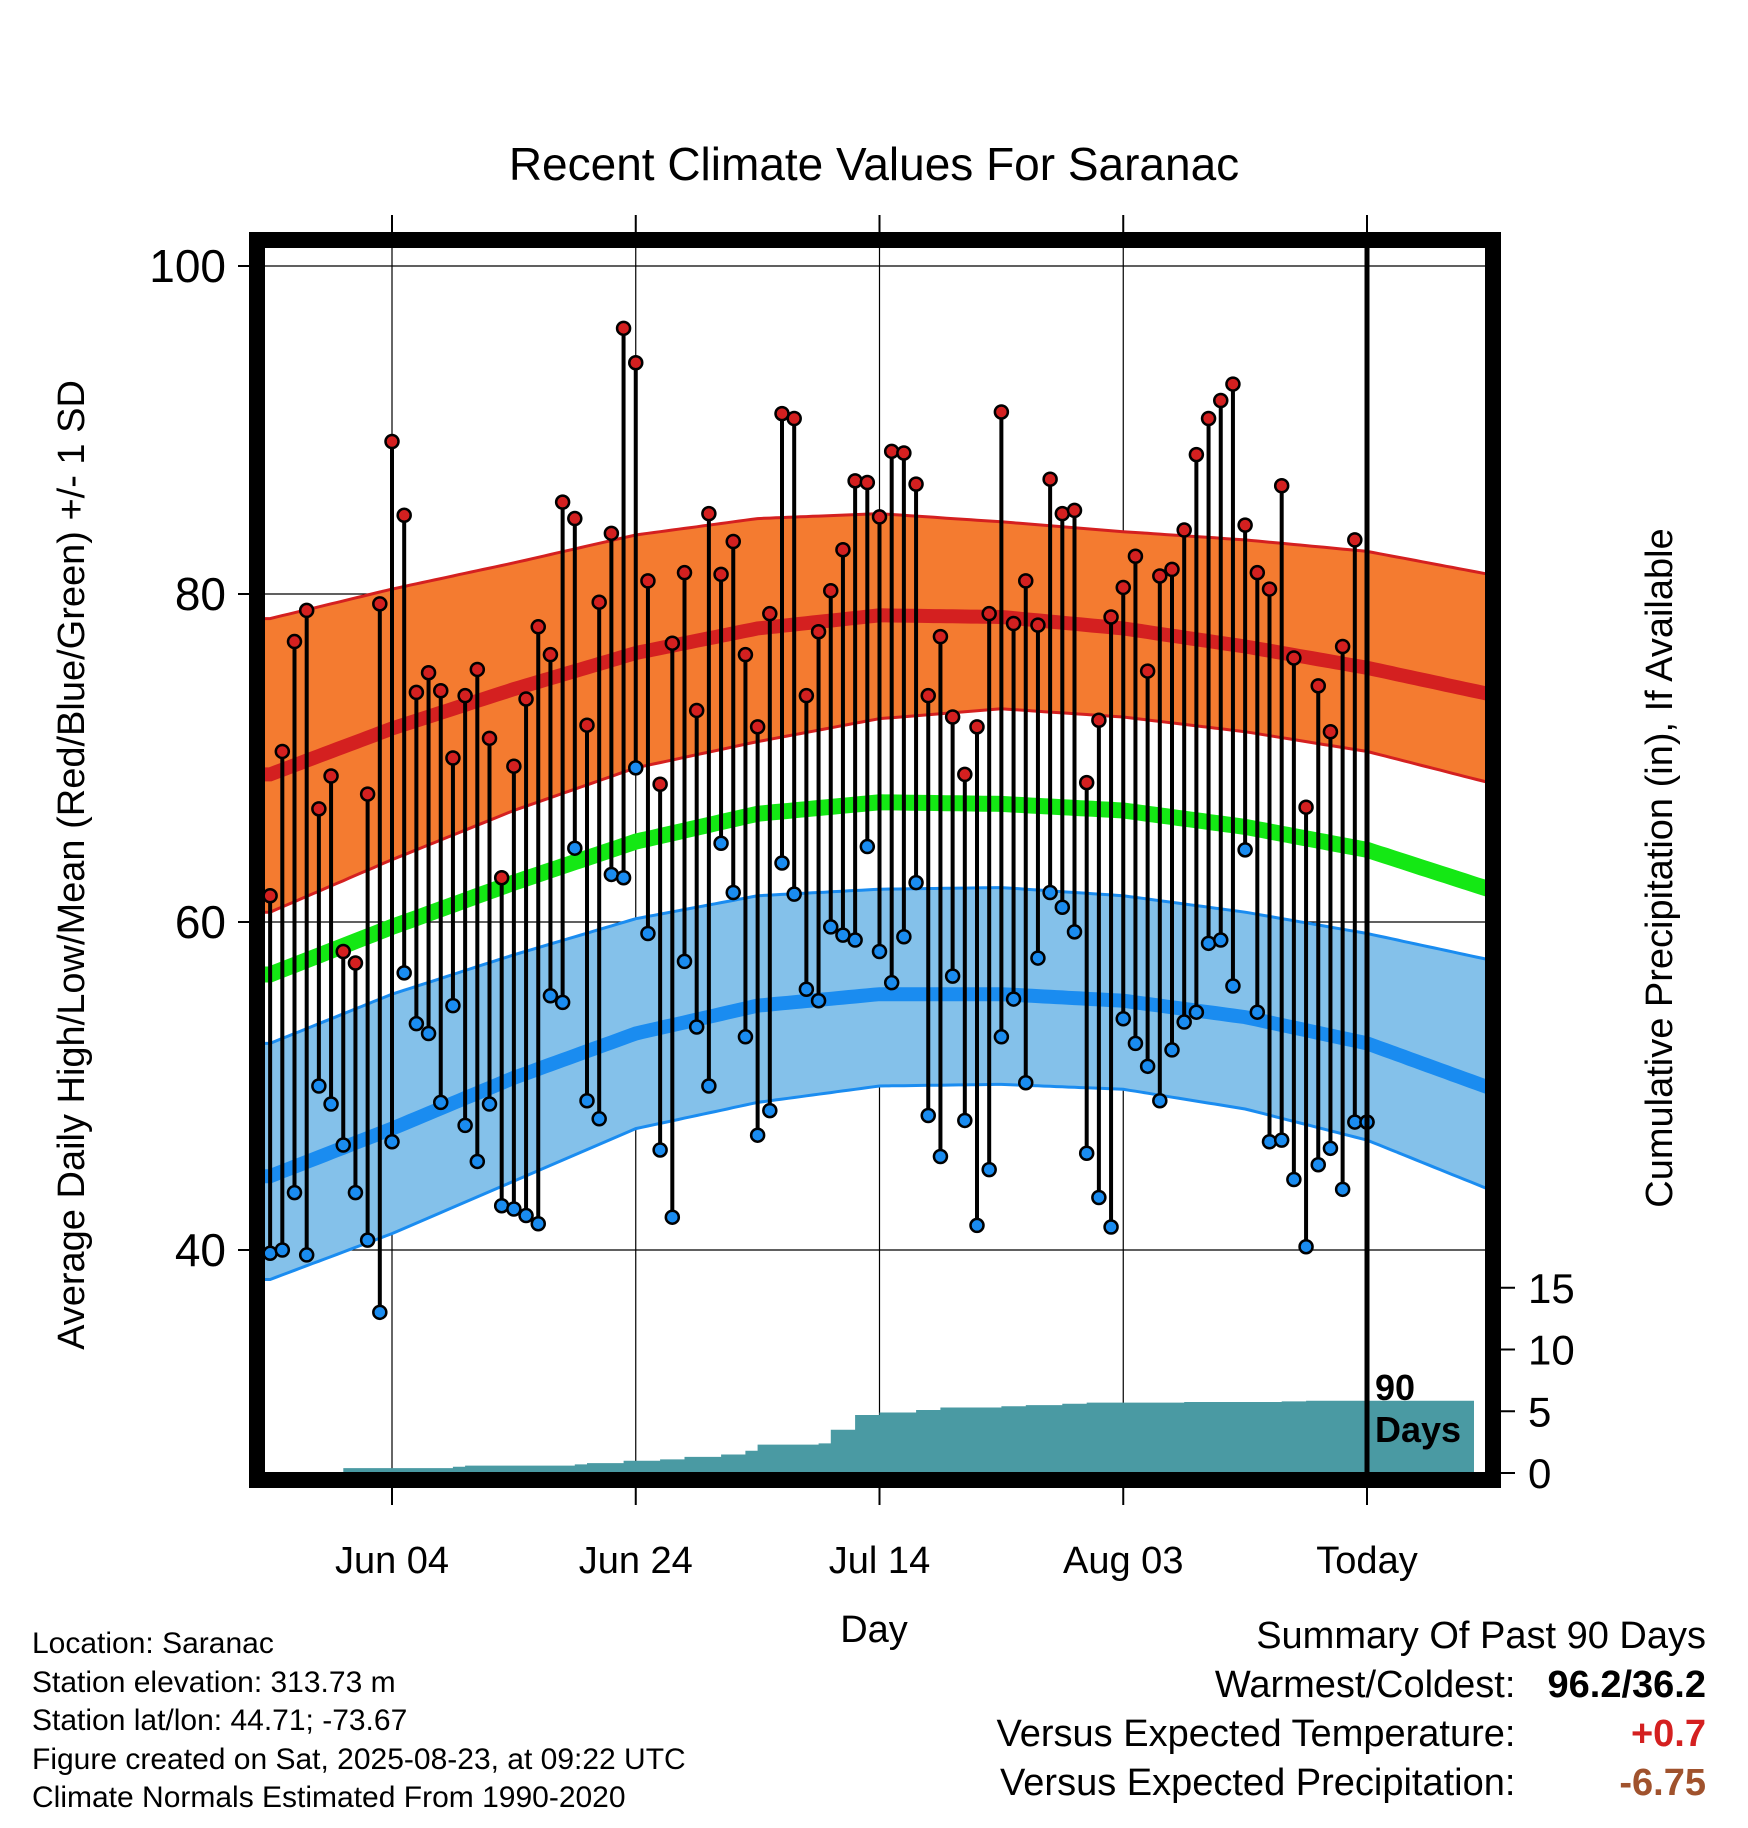 This screenshot has height=1828, width=1748. What do you see at coordinates (1626, 1685) in the screenshot?
I see `warmest-value: 96.2/36.2` at bounding box center [1626, 1685].